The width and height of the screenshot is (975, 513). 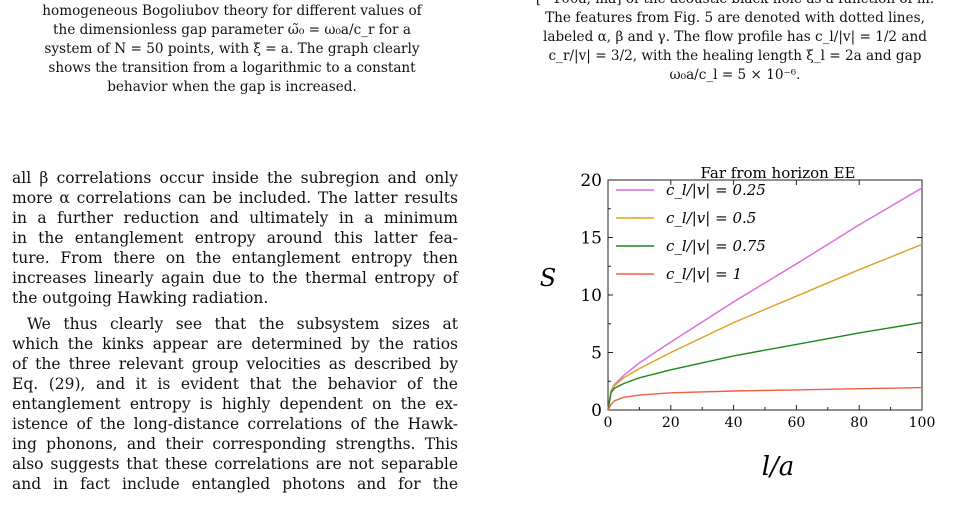 What do you see at coordinates (548, 278) in the screenshot?
I see `y-axis-label: S` at bounding box center [548, 278].